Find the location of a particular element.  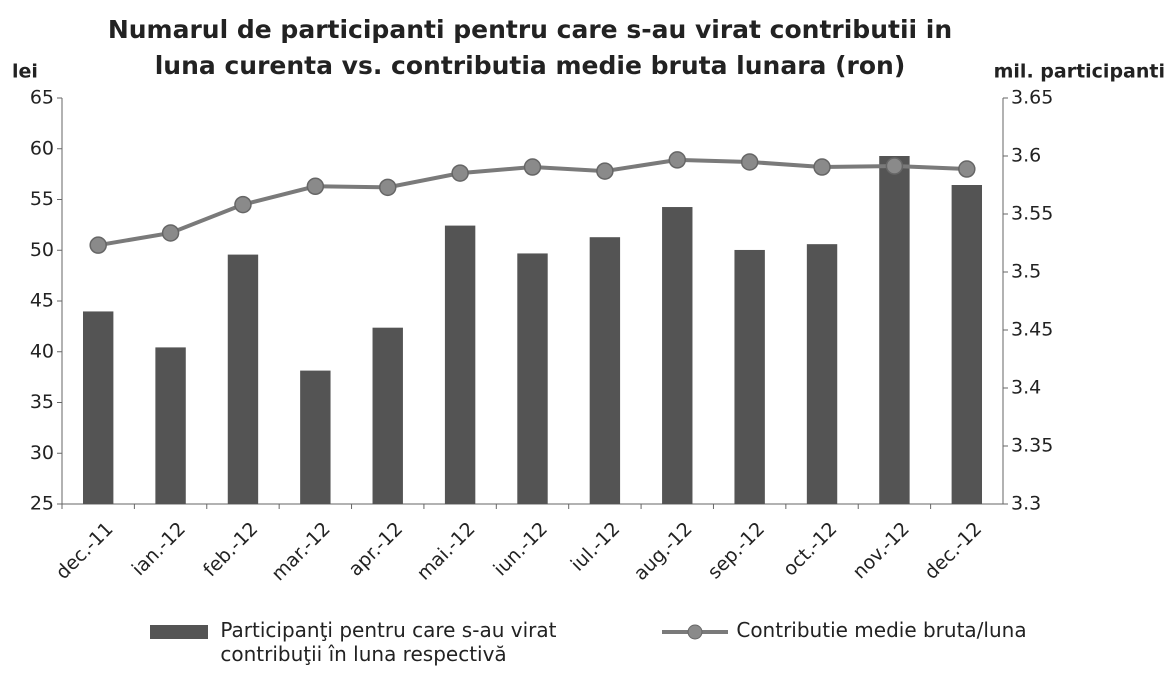

x-tick-label: mar.-12 is located at coordinates (300, 551).